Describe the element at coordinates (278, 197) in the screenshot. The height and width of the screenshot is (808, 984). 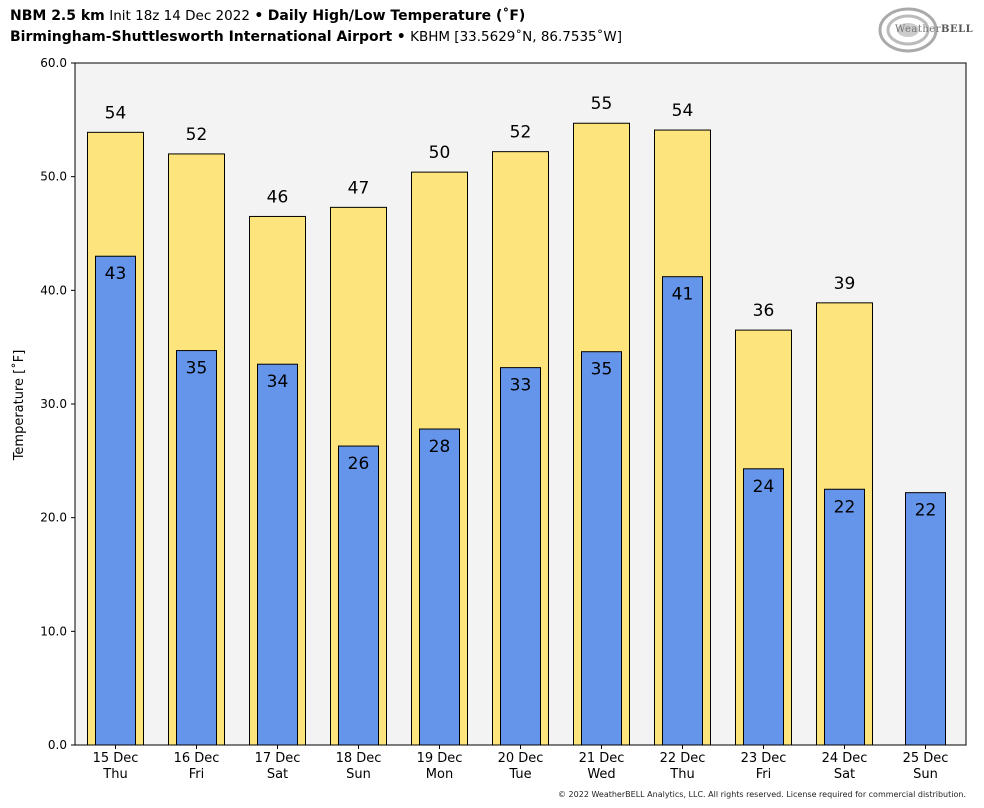
I see `high-temp-label: 46` at that location.